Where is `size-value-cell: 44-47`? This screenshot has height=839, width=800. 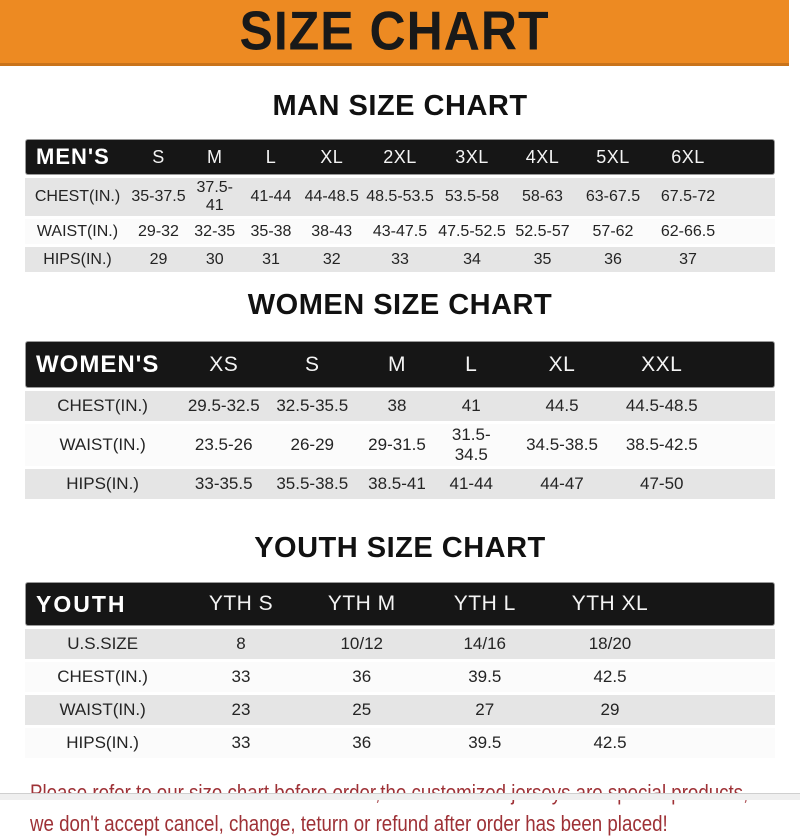 size-value-cell: 44-47 is located at coordinates (562, 484).